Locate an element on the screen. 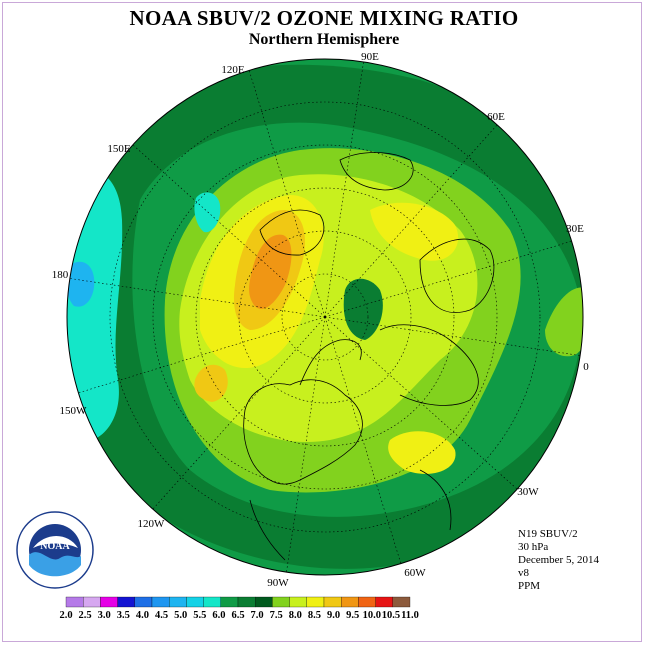 The height and width of the screenshot is (648, 648). version-label: v8 is located at coordinates (523, 573).